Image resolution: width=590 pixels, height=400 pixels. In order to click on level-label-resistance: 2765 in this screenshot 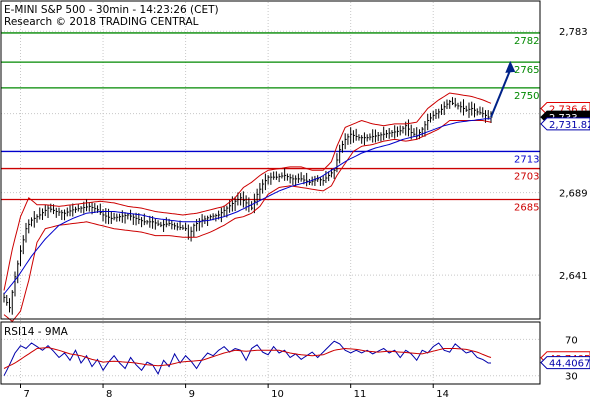, I will do `click(526, 70)`.